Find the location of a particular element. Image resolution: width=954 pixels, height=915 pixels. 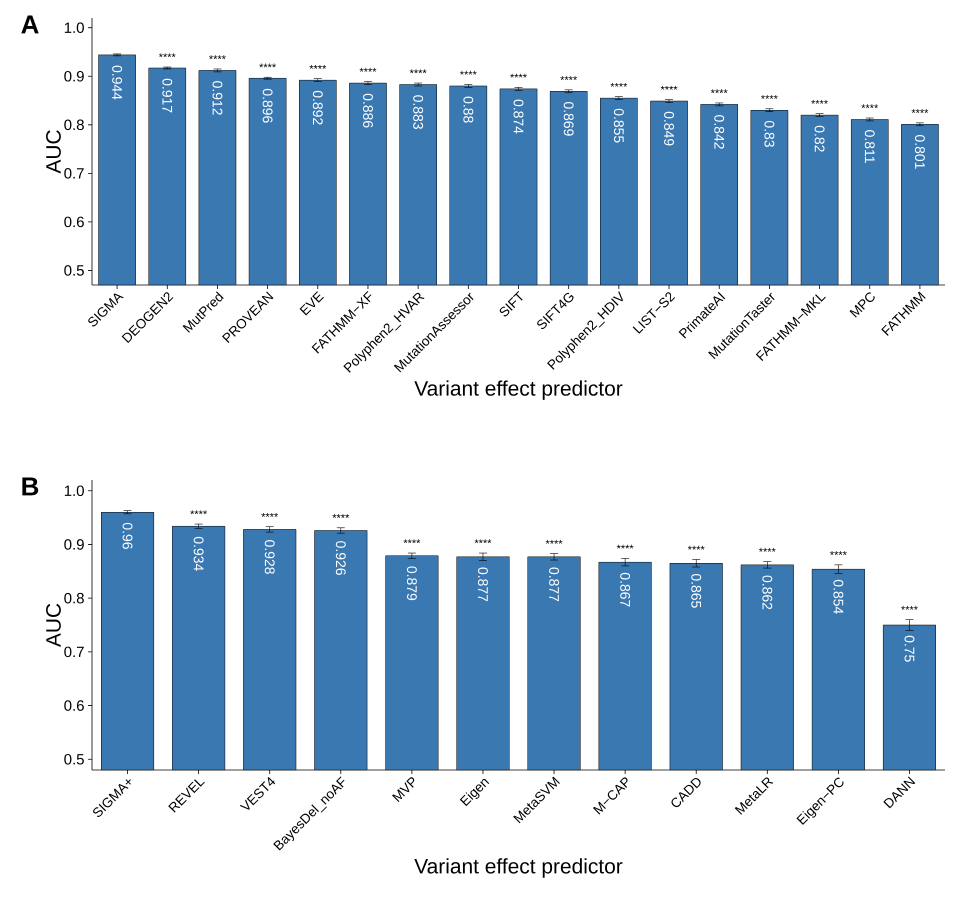

data-label: 0.96 is located at coordinates (127, 535).